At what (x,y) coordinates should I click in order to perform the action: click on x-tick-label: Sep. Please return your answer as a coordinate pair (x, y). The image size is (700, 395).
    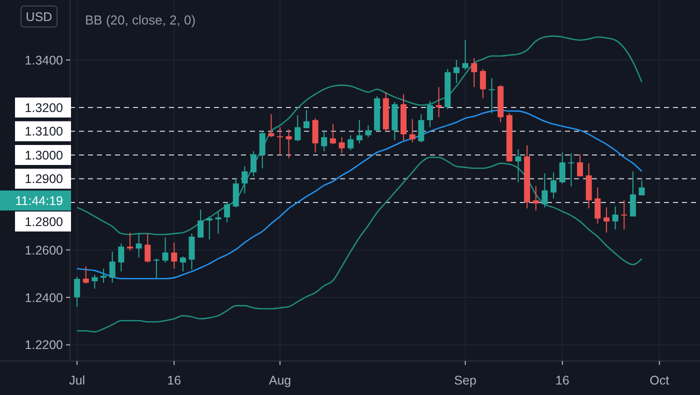
    Looking at the image, I should click on (465, 380).